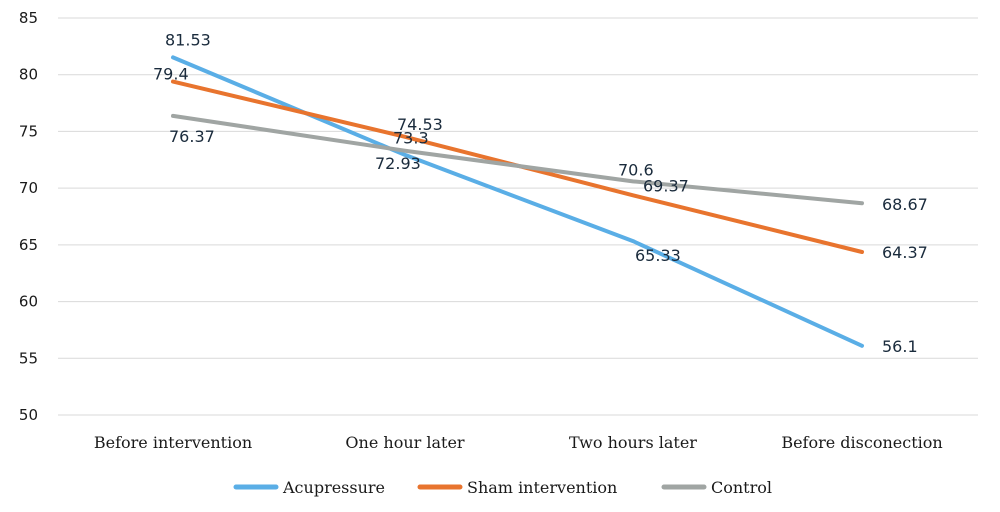  I want to click on data-label: 70.6, so click(636, 169).